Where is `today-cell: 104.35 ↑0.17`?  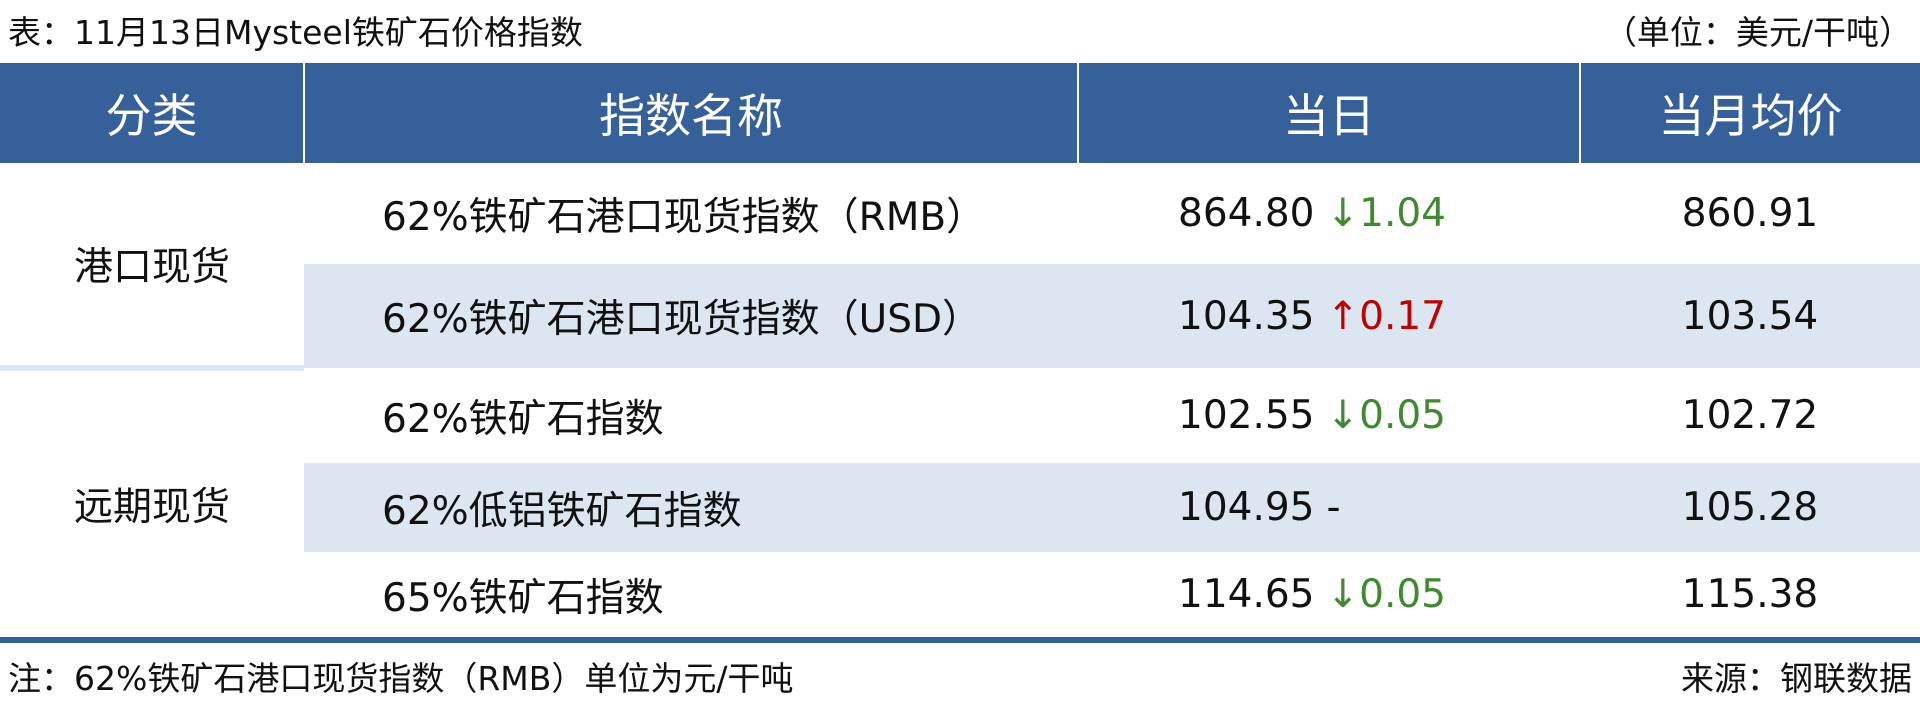
today-cell: 104.35 ↑0.17 is located at coordinates (1329, 316).